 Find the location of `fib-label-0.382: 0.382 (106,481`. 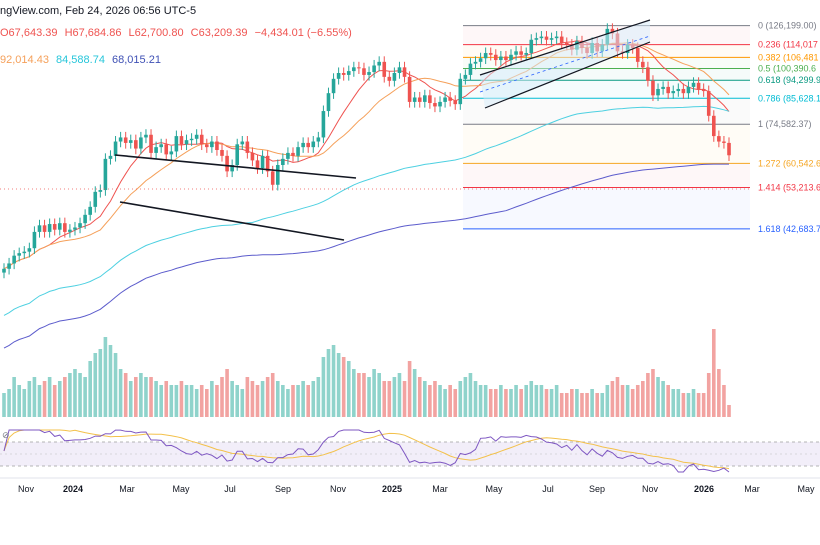

fib-label-0.382: 0.382 (106,481 is located at coordinates (788, 57).